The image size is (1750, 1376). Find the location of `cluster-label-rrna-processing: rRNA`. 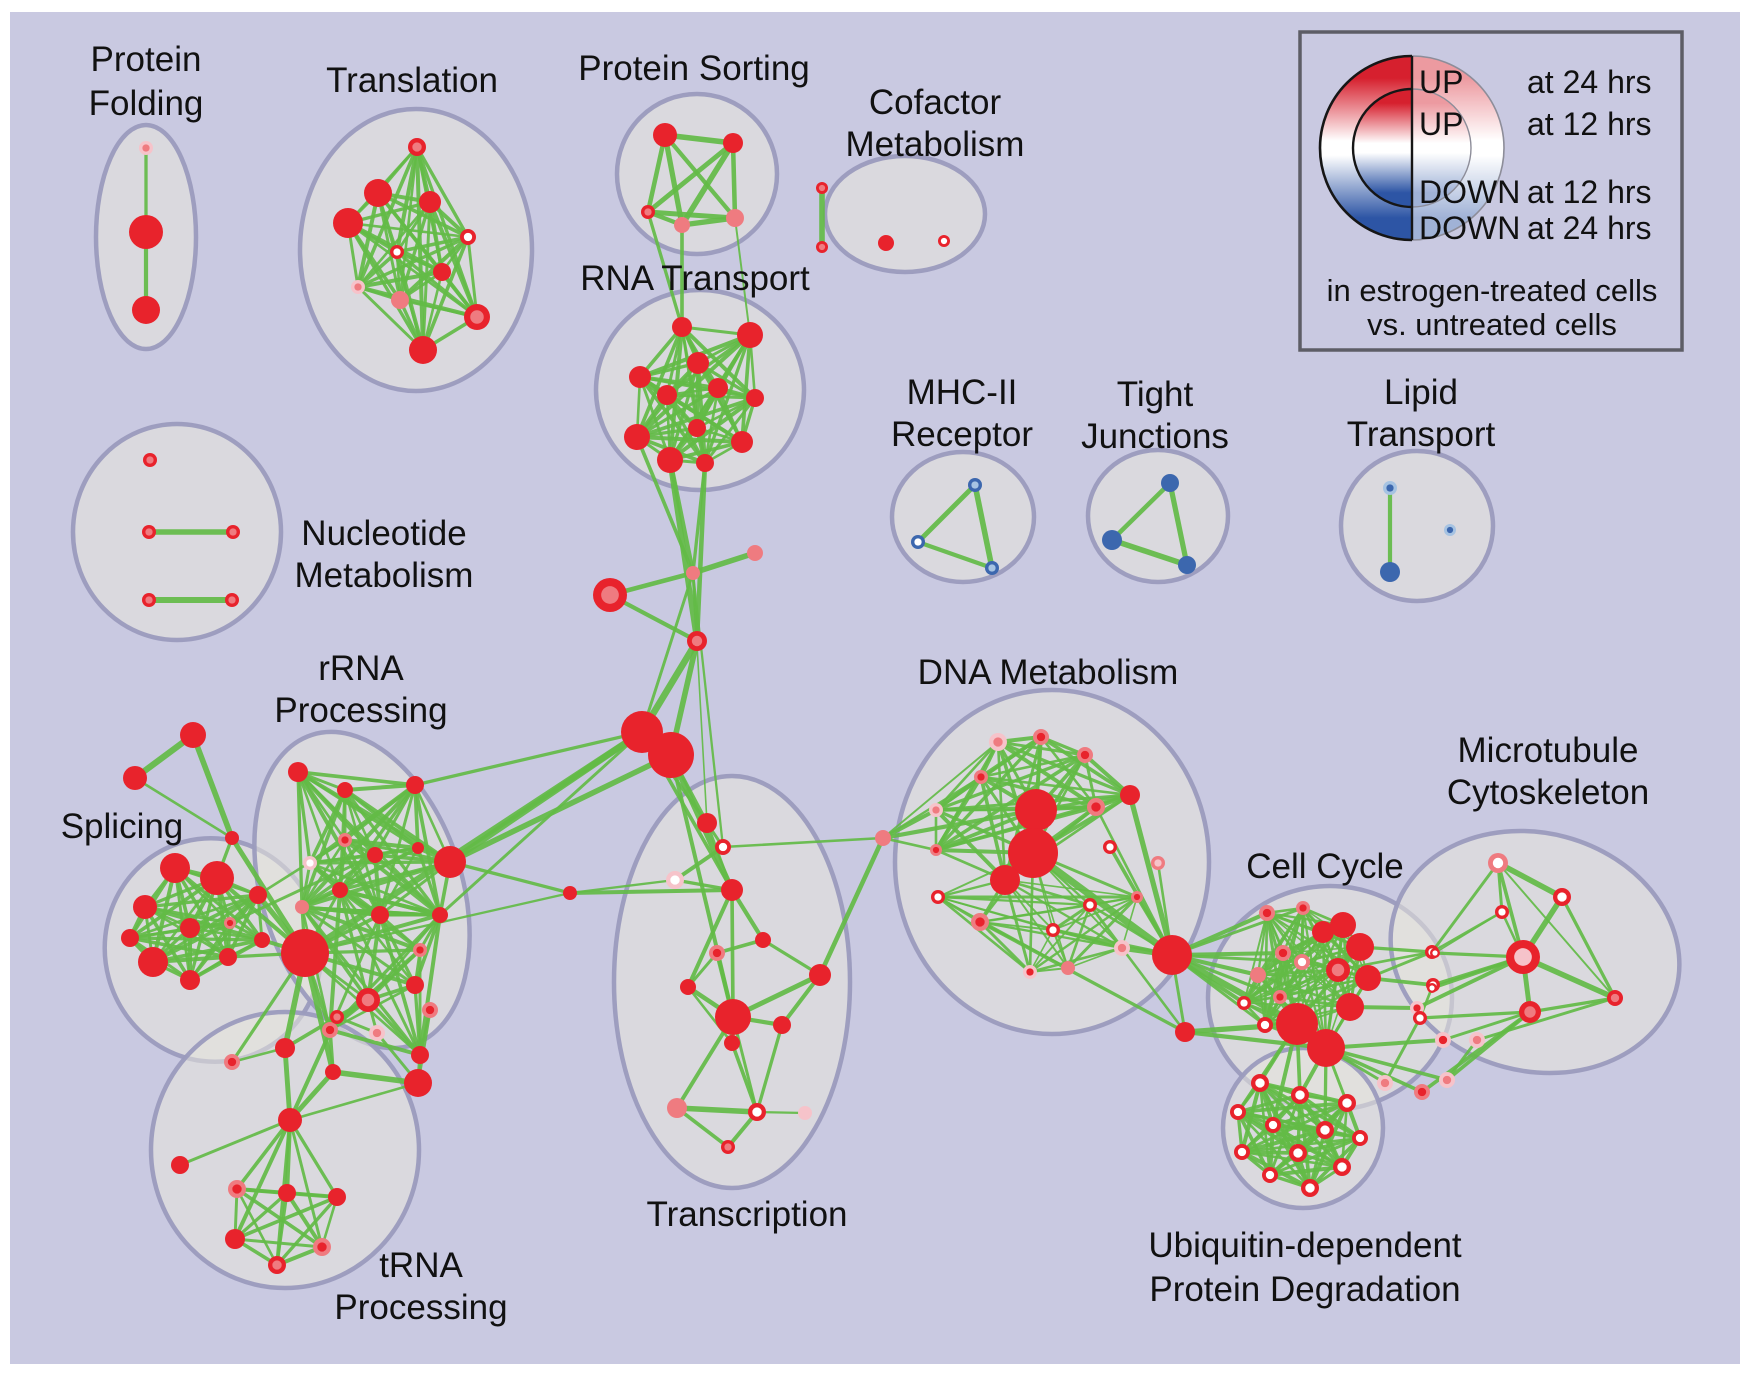

cluster-label-rrna-processing: rRNA is located at coordinates (361, 668).